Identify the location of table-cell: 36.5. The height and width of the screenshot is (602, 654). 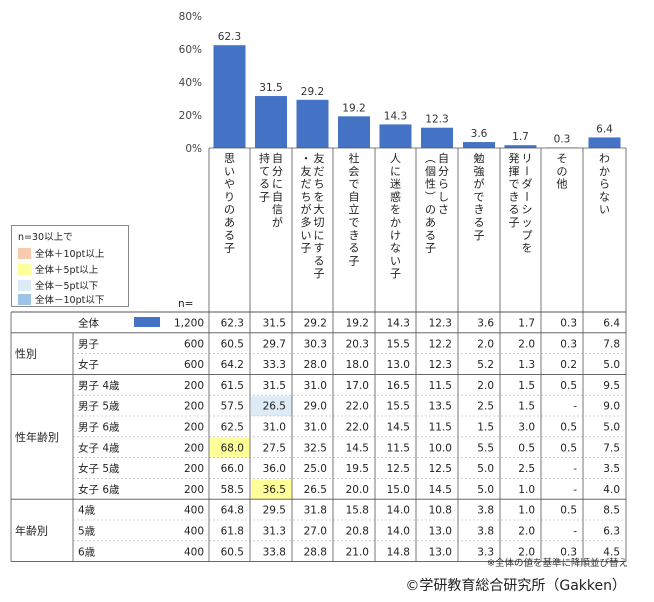
(274, 490).